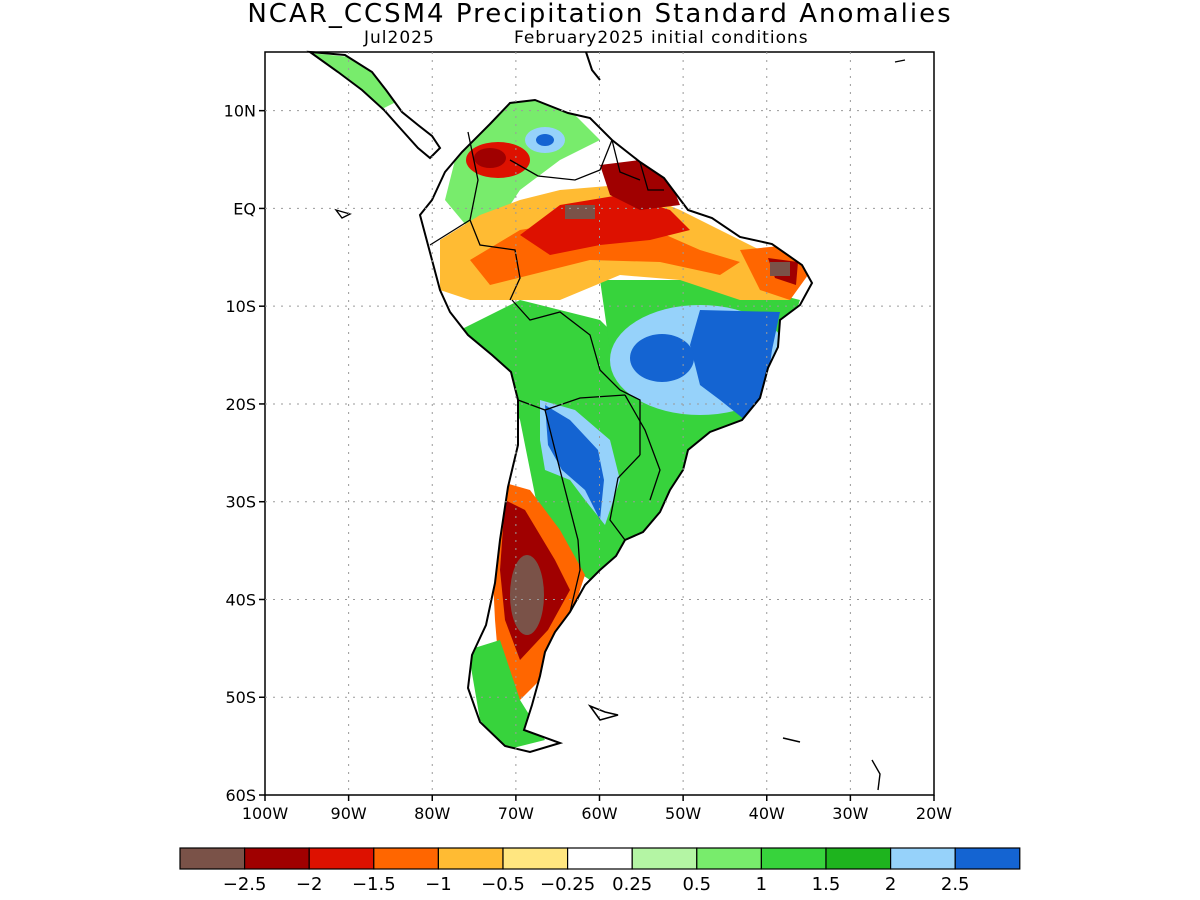 Image resolution: width=1200 pixels, height=900 pixels. I want to click on colorbar-label: −0.25, so click(567, 884).